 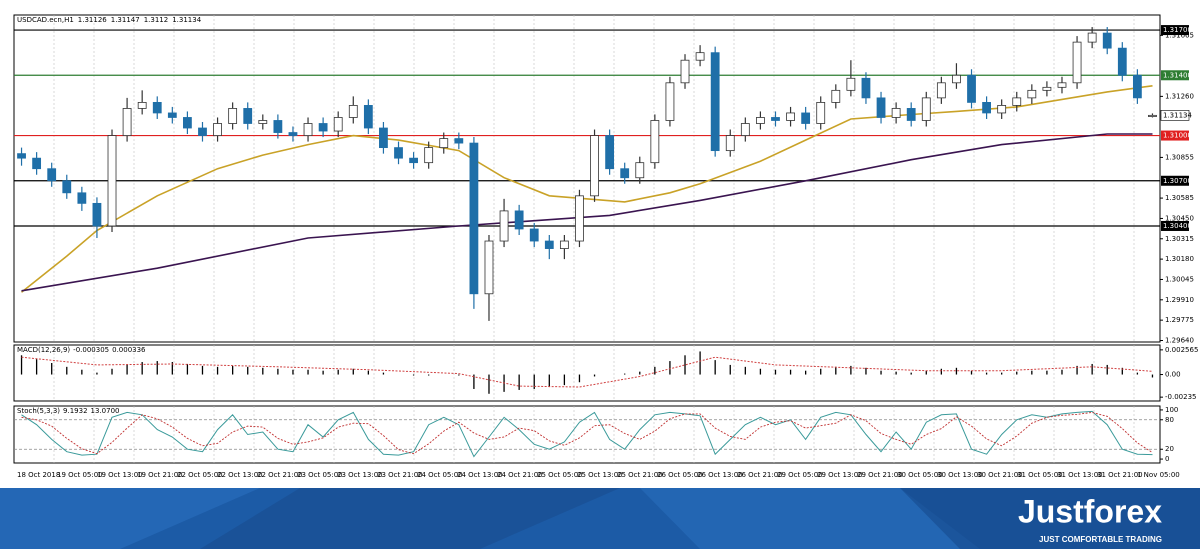 What do you see at coordinates (156, 20) in the screenshot?
I see `ohlc-low: 1.3112` at bounding box center [156, 20].